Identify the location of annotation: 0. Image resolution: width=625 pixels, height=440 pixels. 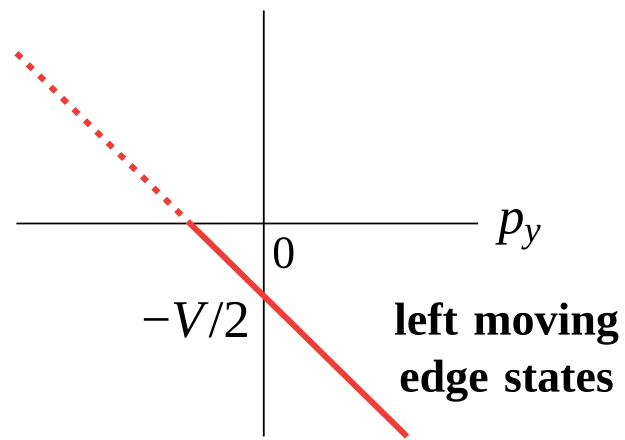
(284, 252).